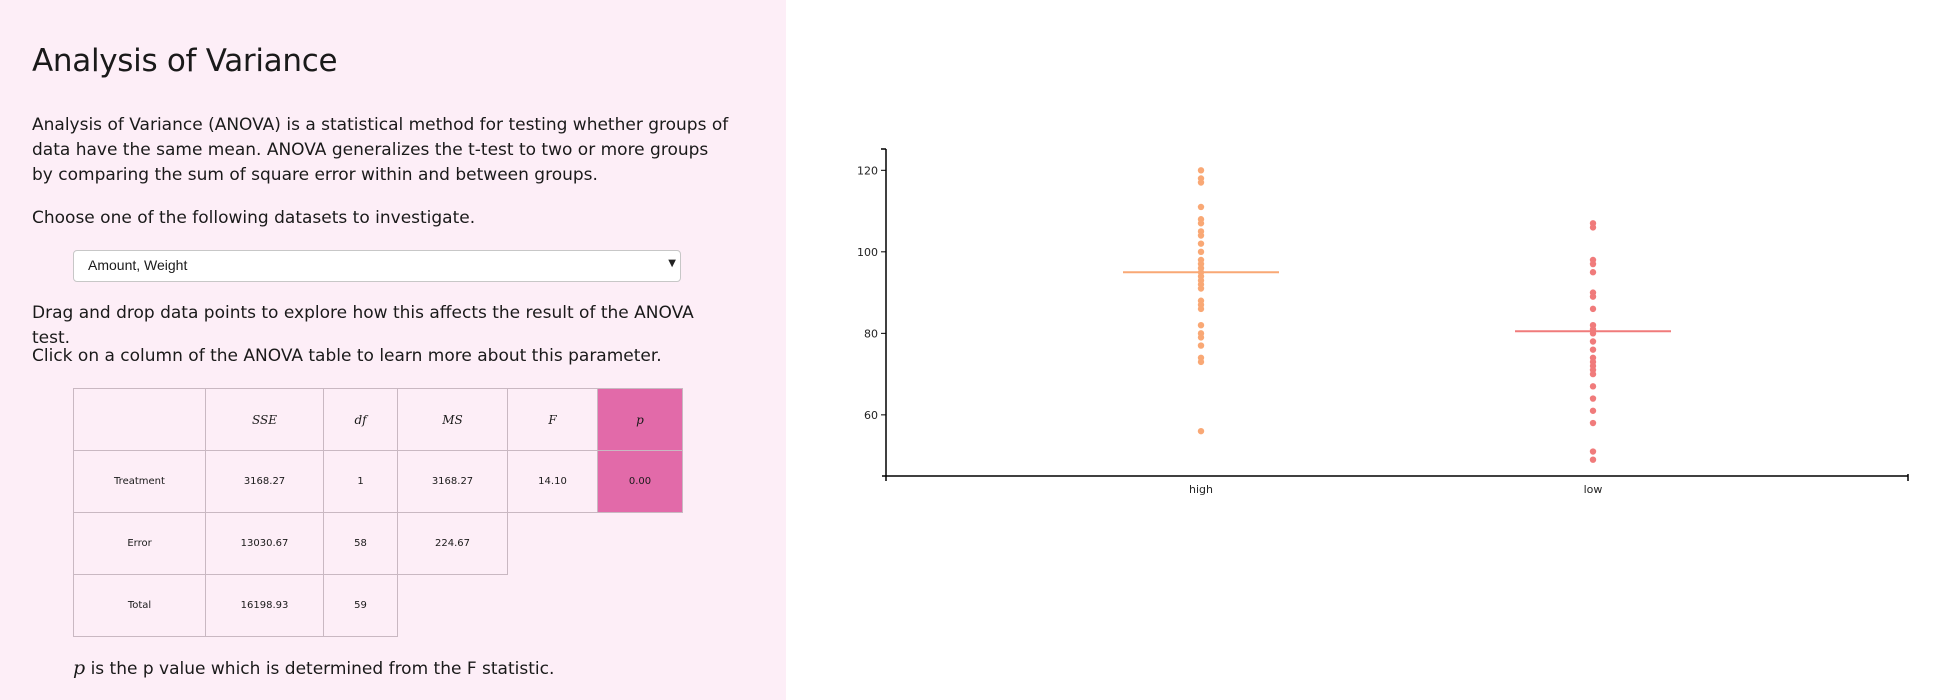 This screenshot has height=700, width=1954. Describe the element at coordinates (139, 543) in the screenshot. I see `row-label: Error` at that location.